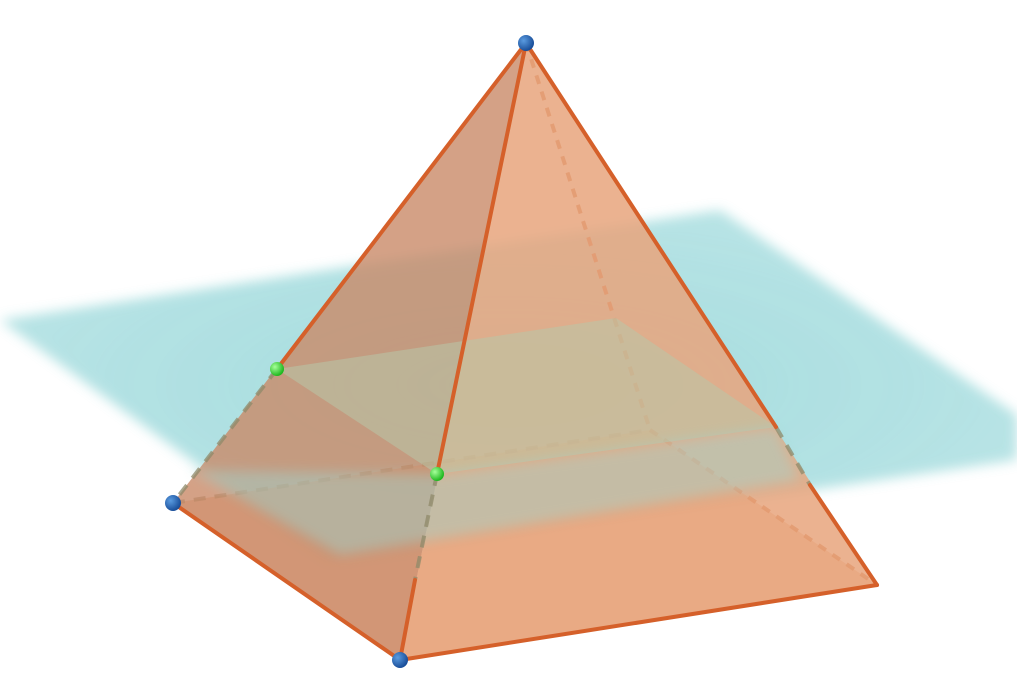  I want to click on edge-base-front-right, so click(638, 622).